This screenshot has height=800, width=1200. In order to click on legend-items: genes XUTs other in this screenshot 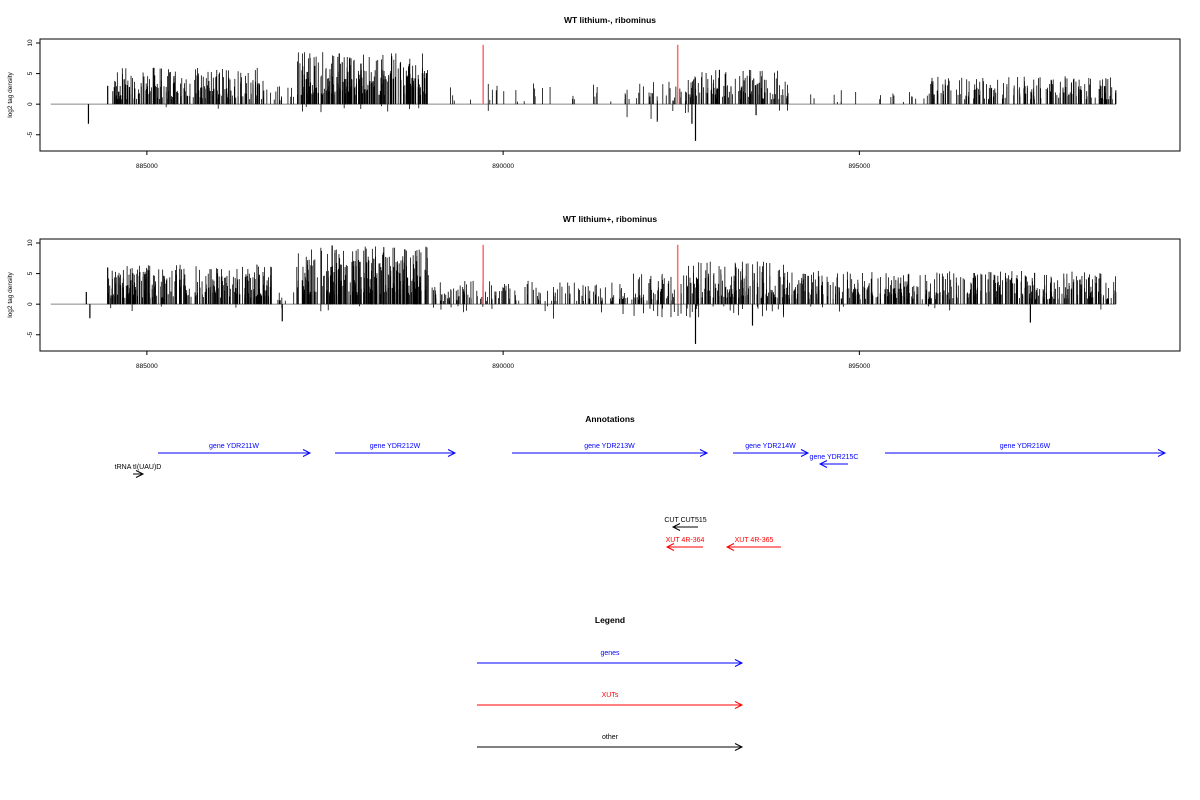, I will do `click(610, 700)`.